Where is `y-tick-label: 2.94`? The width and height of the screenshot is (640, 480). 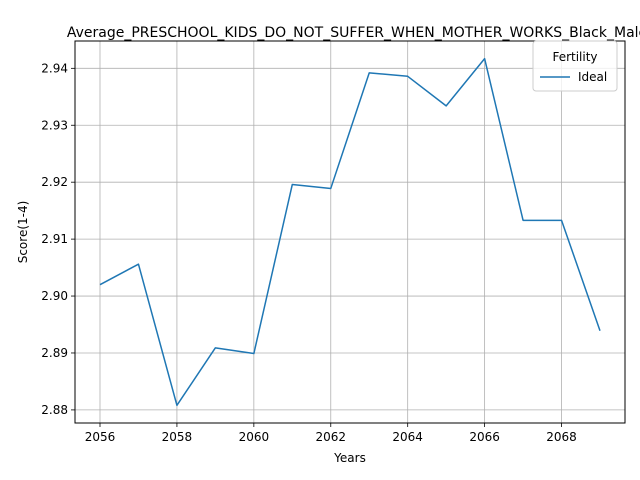
y-tick-label: 2.94 is located at coordinates (54, 68).